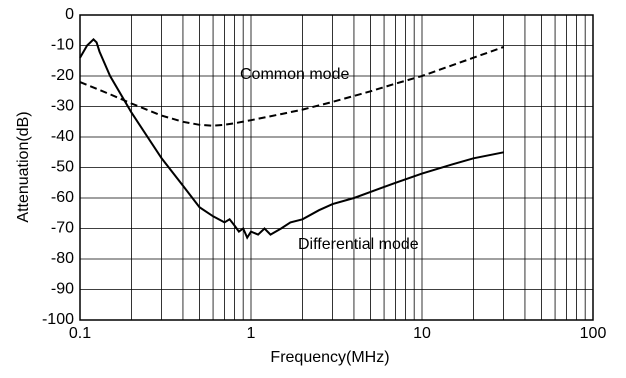 The image size is (626, 378). Describe the element at coordinates (329, 357) in the screenshot. I see `x-axis-label: Frequency(MHz)` at that location.